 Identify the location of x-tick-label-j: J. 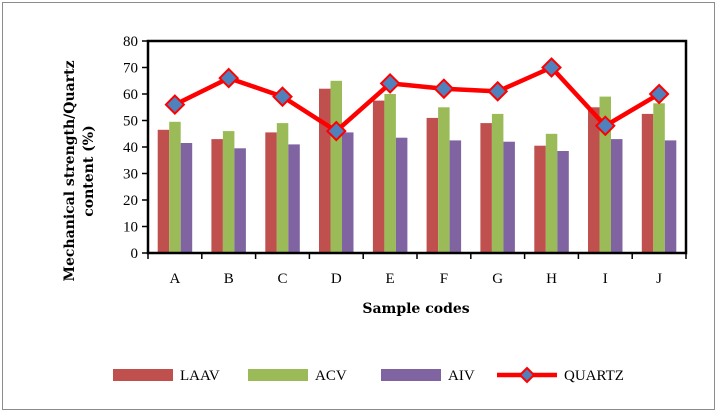
(659, 279).